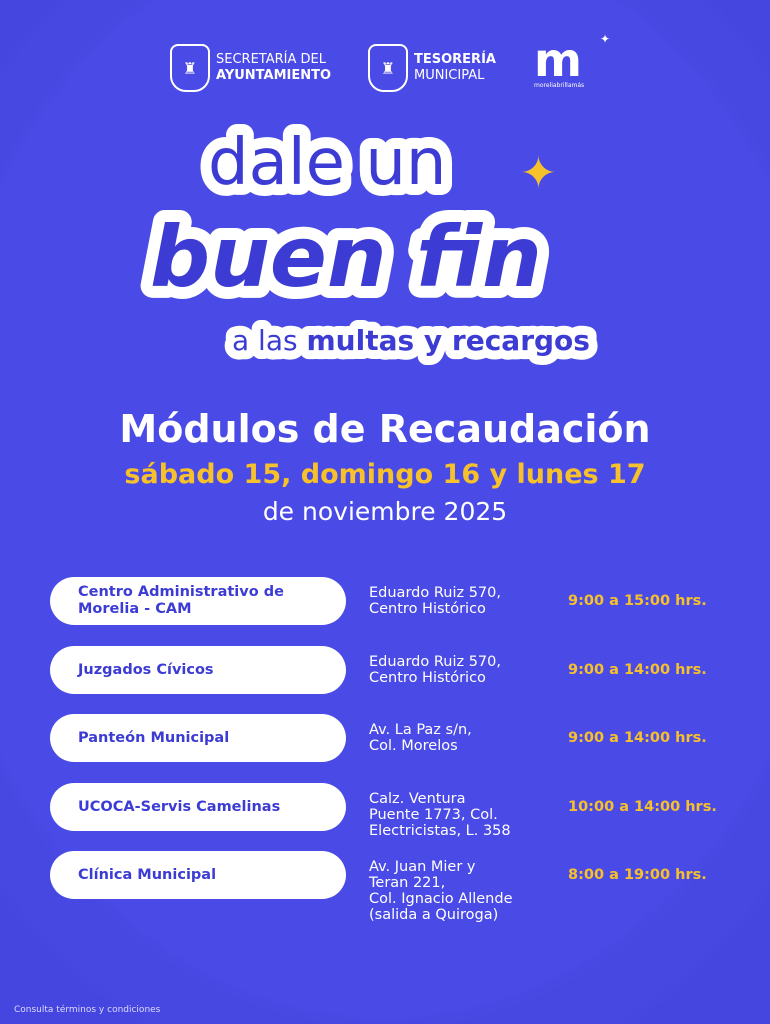  Describe the element at coordinates (327, 163) in the screenshot. I see `headline-line1: dale un` at that location.